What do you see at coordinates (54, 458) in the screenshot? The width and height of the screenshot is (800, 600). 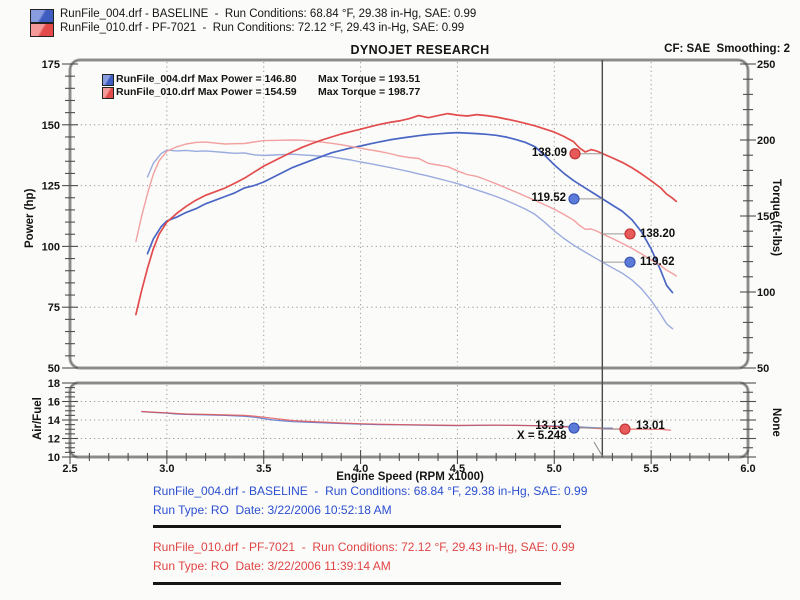 I see `af-tick-label: 10` at bounding box center [54, 458].